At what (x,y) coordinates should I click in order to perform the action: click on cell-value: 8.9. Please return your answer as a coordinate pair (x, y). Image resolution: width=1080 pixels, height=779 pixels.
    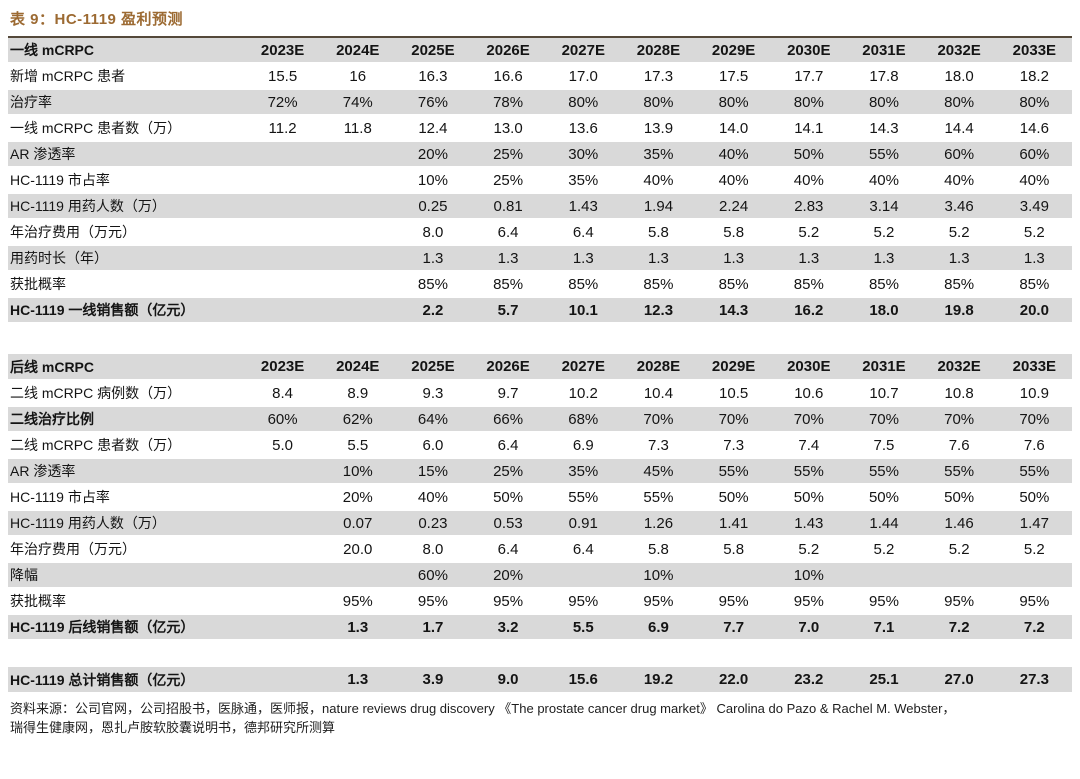
    Looking at the image, I should click on (358, 393).